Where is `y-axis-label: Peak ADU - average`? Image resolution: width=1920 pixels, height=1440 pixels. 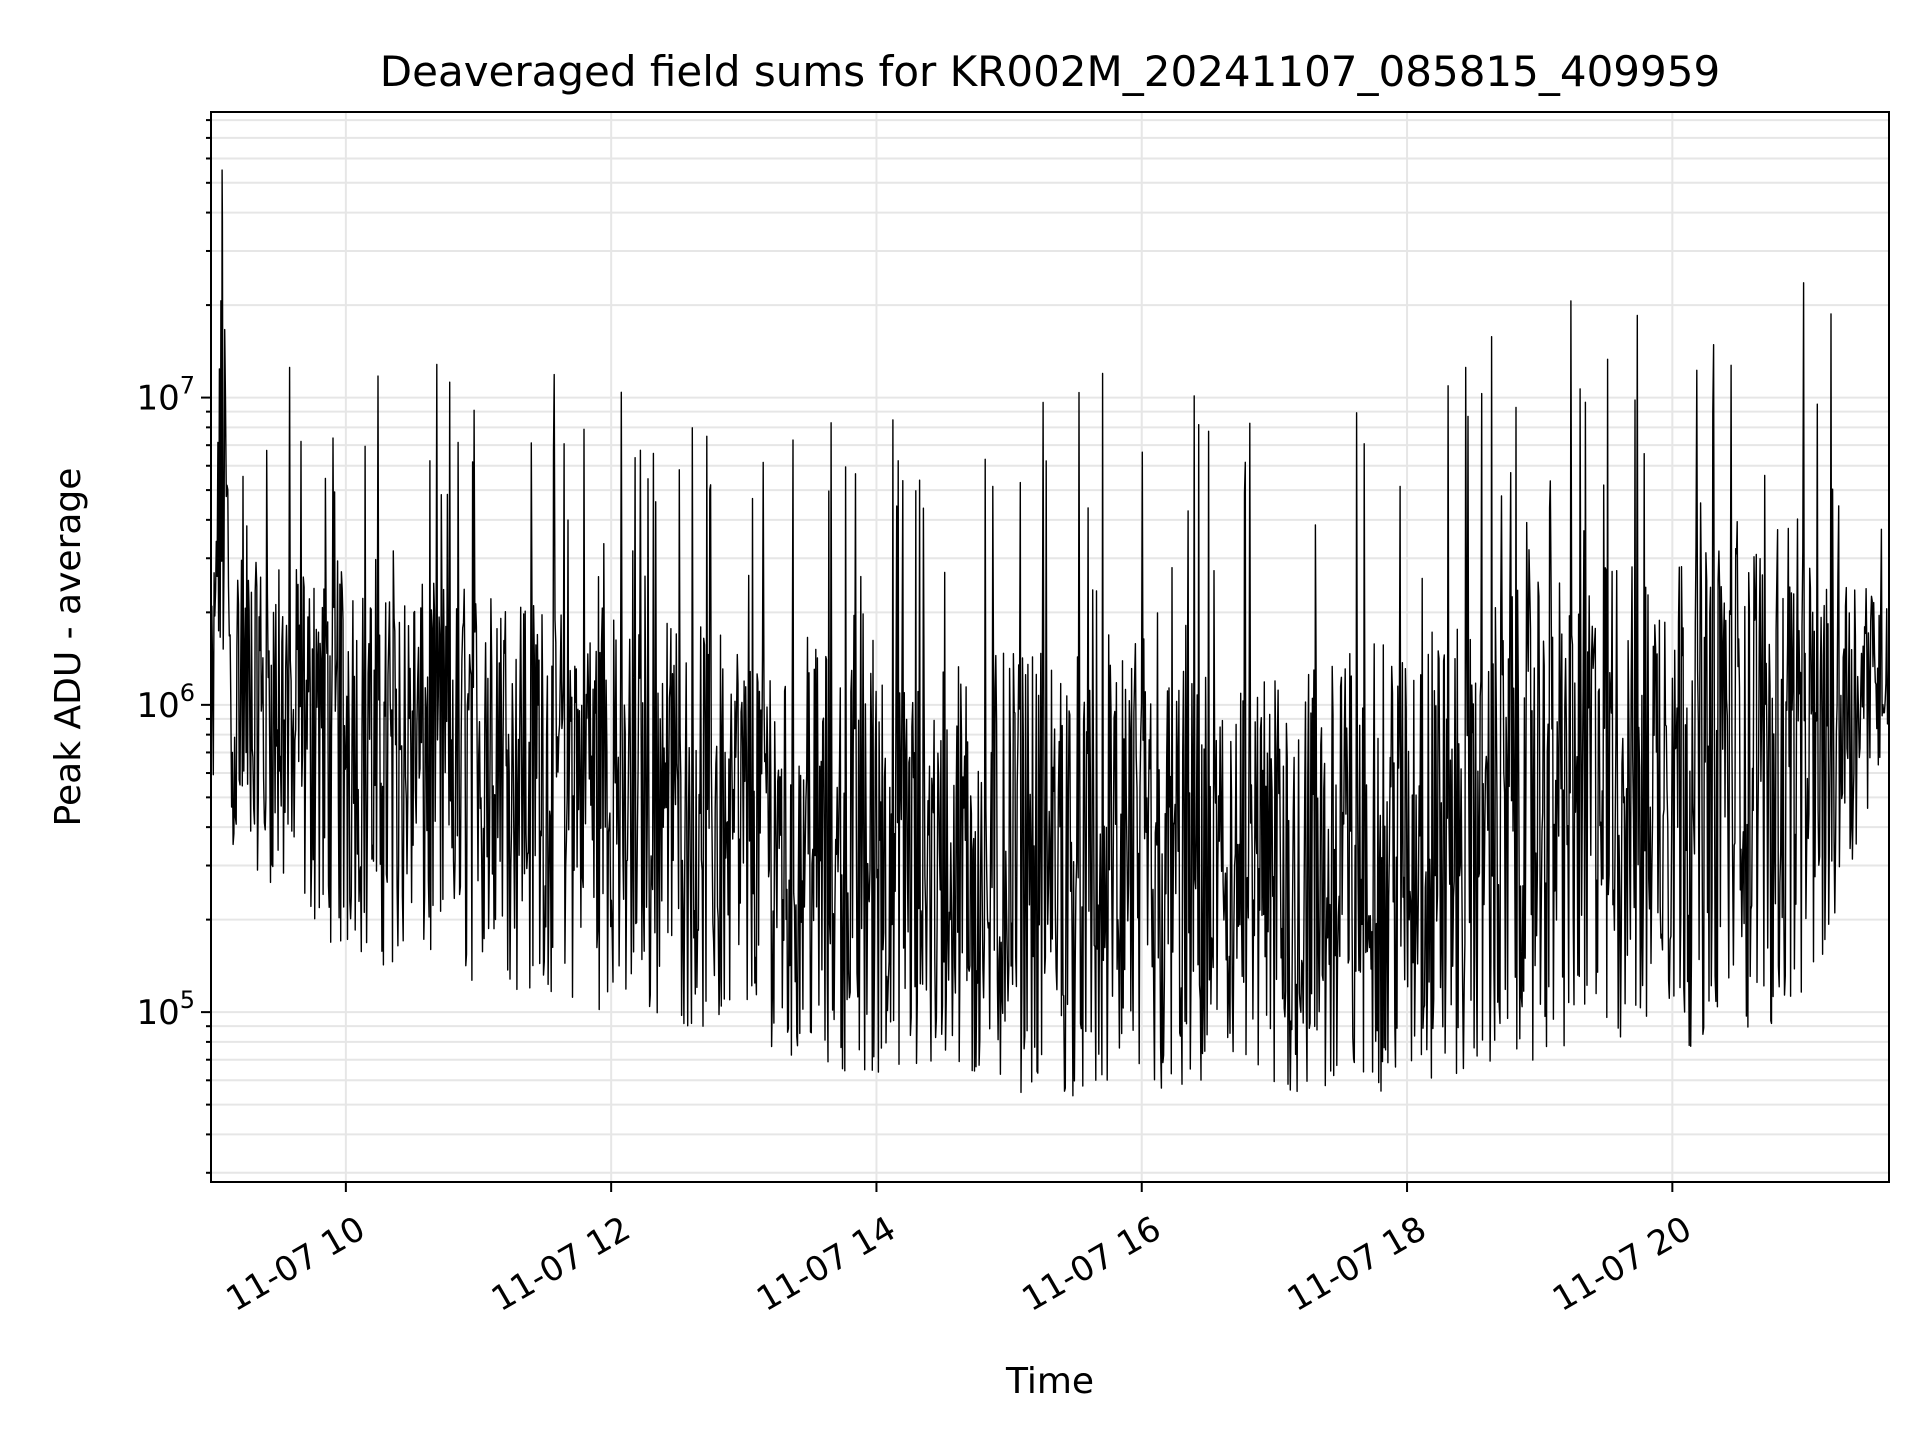 y-axis-label: Peak ADU - average is located at coordinates (68, 647).